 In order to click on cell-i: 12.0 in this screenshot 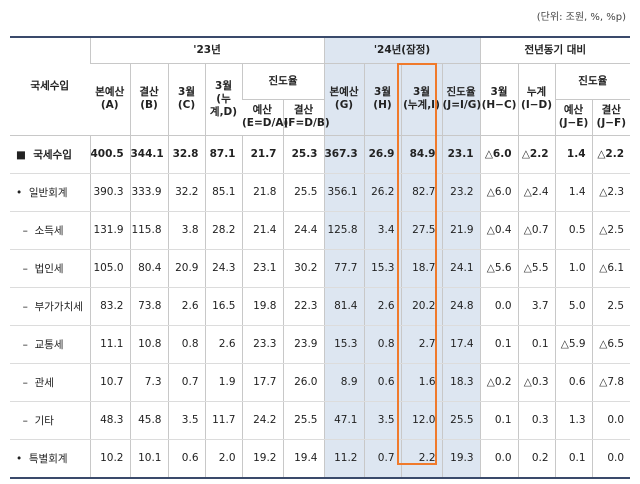, I will do `click(421, 420)`.